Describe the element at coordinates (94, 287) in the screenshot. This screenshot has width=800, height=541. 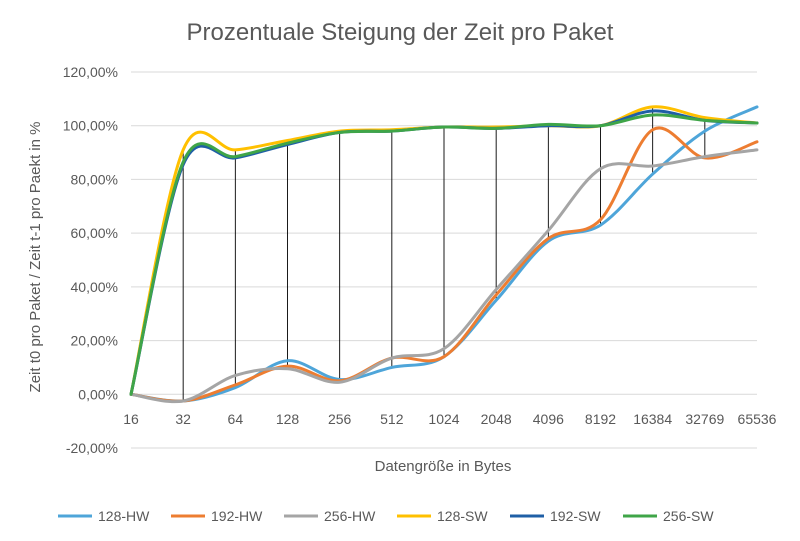
I see `y-tick-label: 40,00%` at that location.